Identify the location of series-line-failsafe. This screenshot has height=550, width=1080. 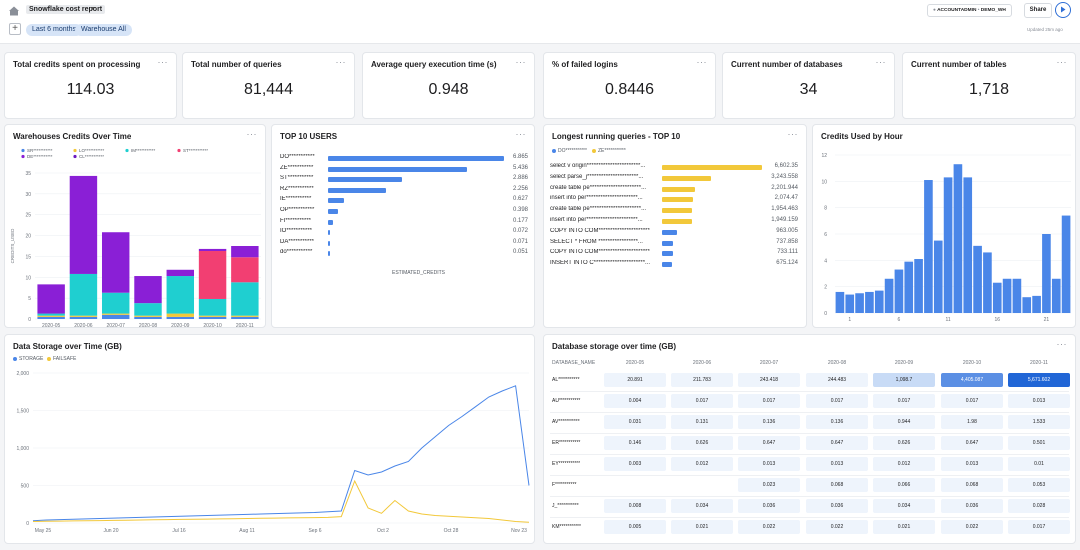
(281, 501).